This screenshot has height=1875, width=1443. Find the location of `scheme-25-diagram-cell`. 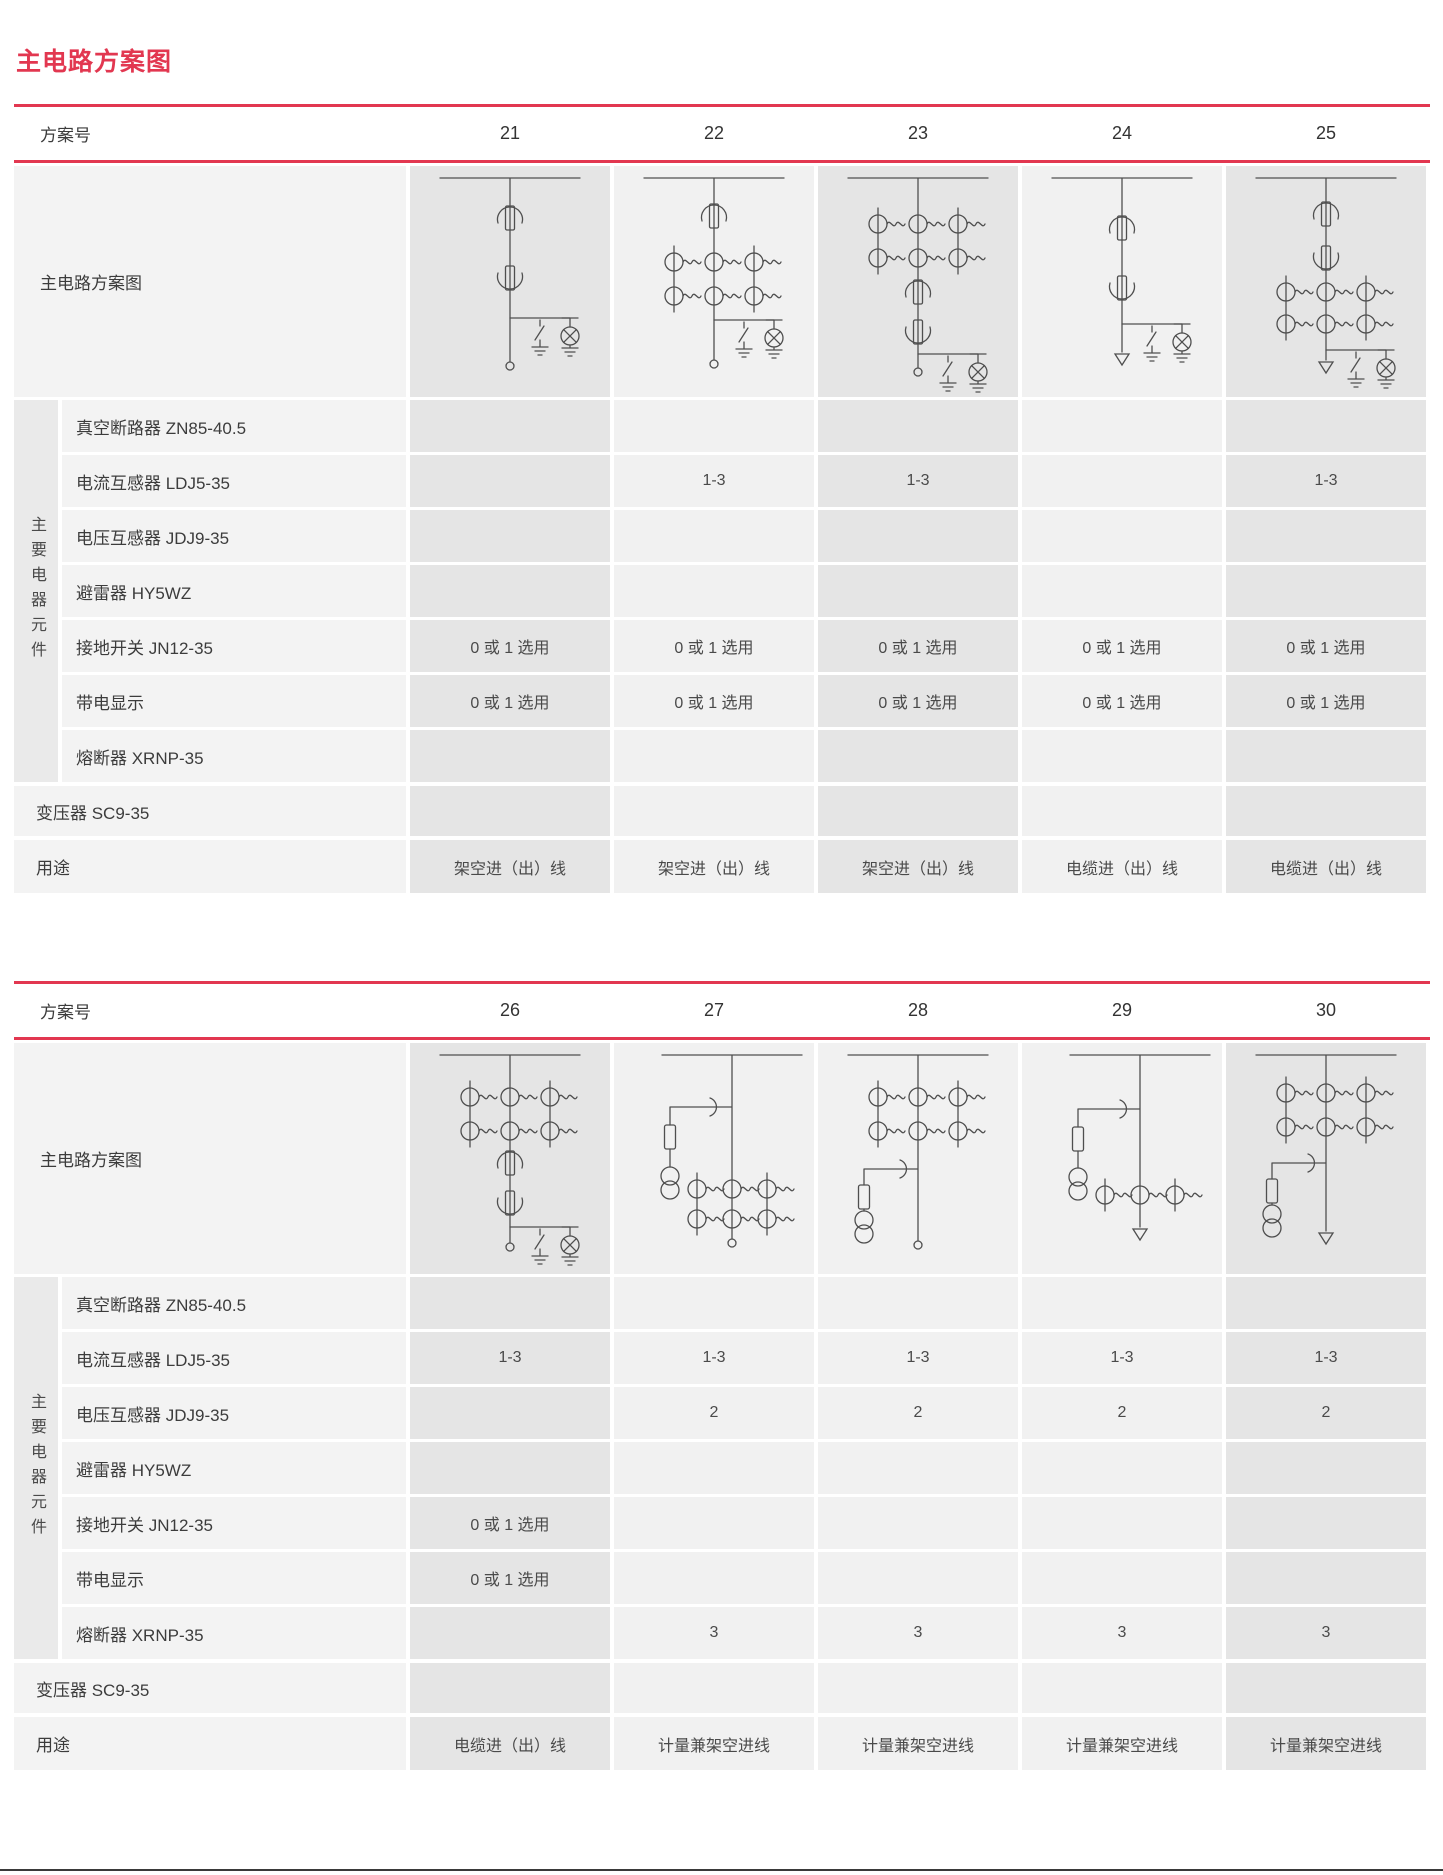

scheme-25-diagram-cell is located at coordinates (1326, 281).